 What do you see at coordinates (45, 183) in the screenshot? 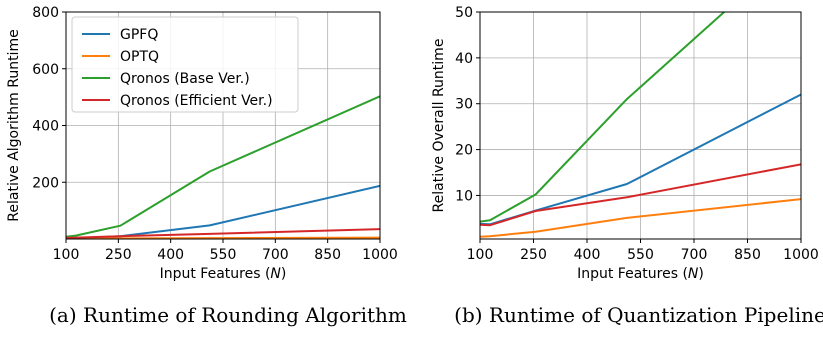
I see `y-tick-label: 200` at bounding box center [45, 183].